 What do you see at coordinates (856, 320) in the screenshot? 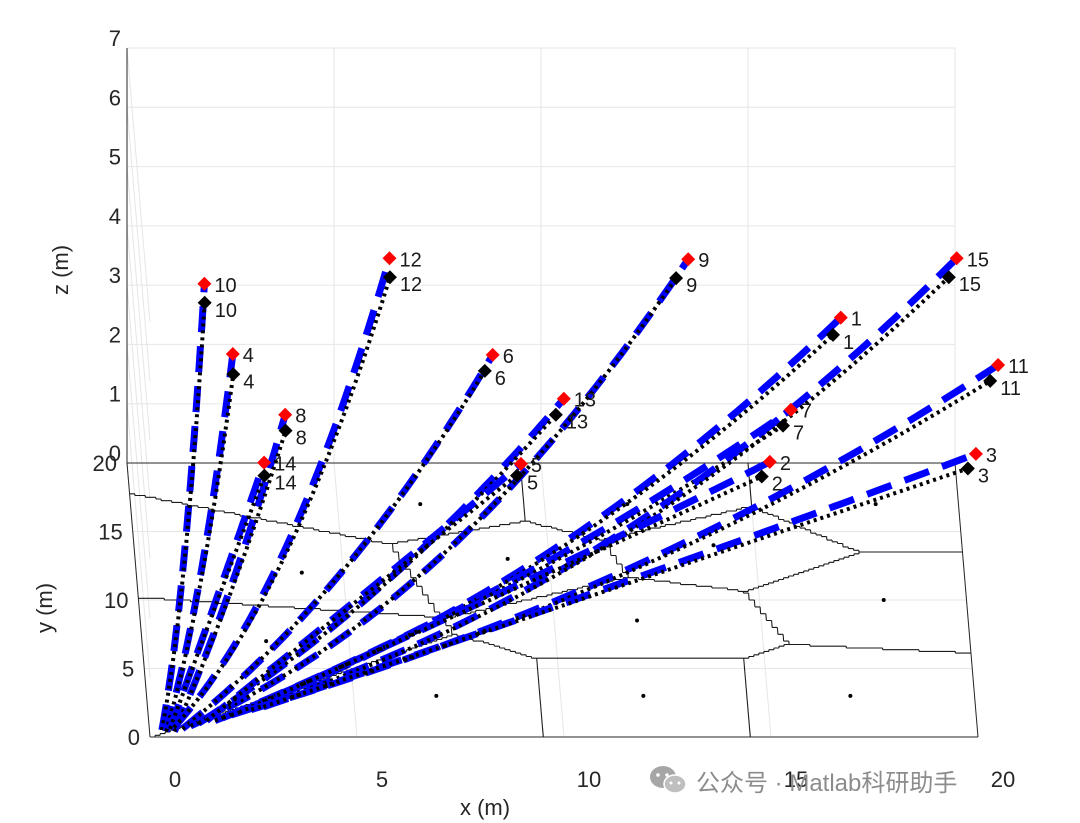
I see `target-label-uav-1: 1` at bounding box center [856, 320].